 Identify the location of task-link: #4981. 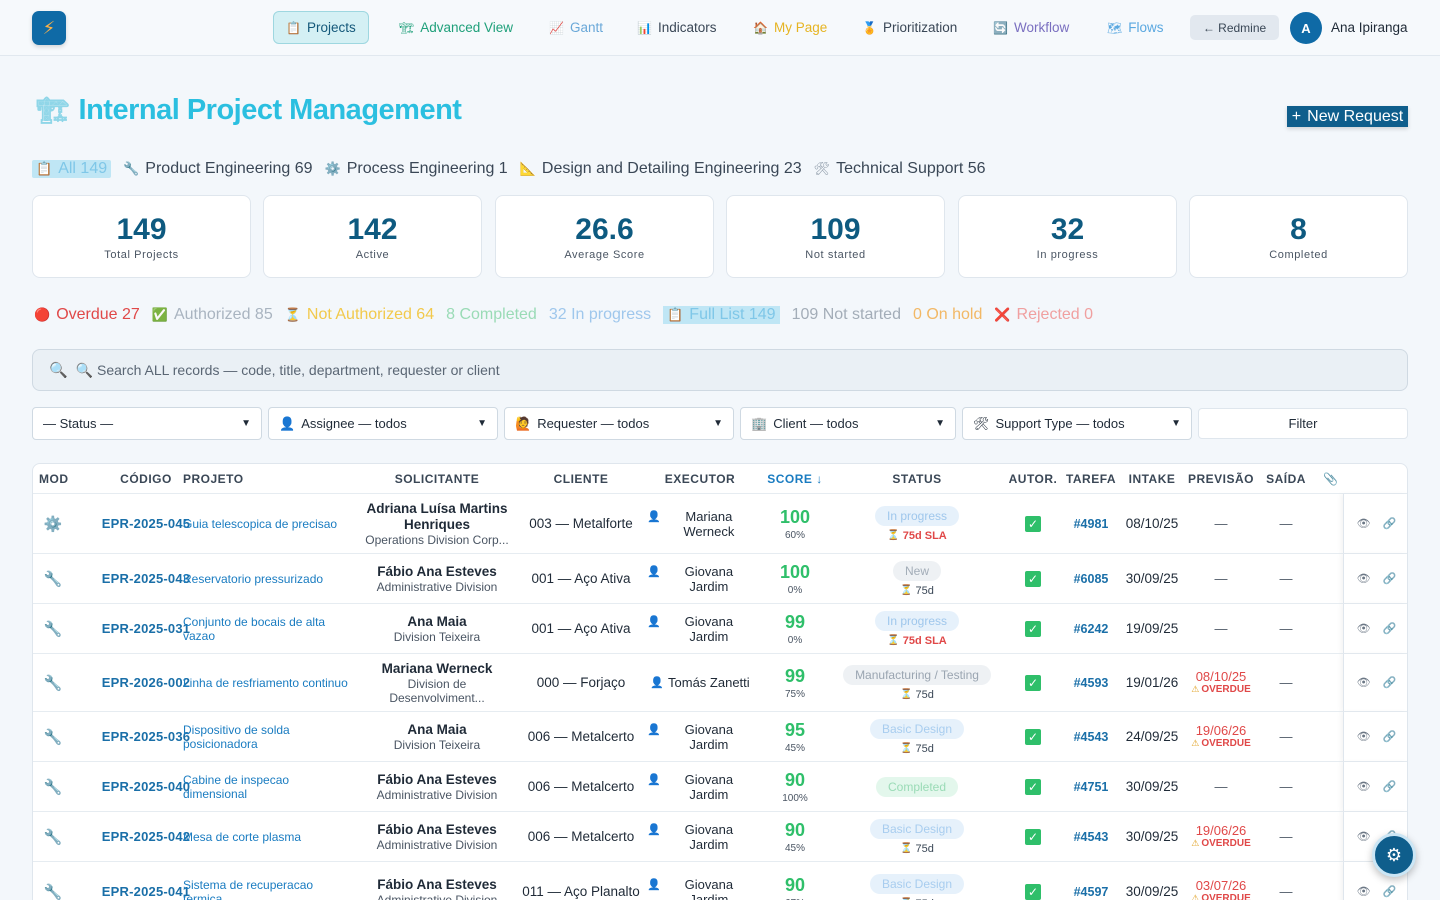
(1091, 523).